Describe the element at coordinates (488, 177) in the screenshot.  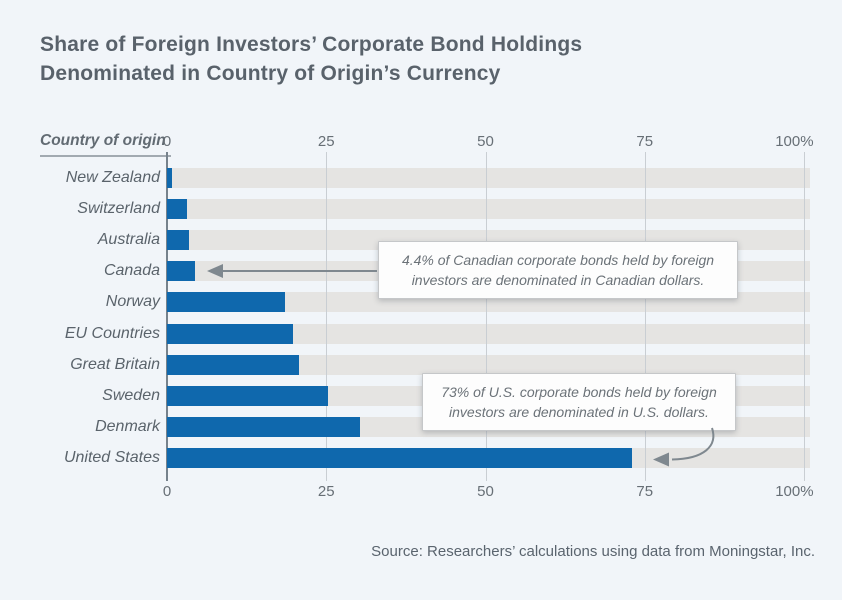
I see `bar-track-new-zealand` at that location.